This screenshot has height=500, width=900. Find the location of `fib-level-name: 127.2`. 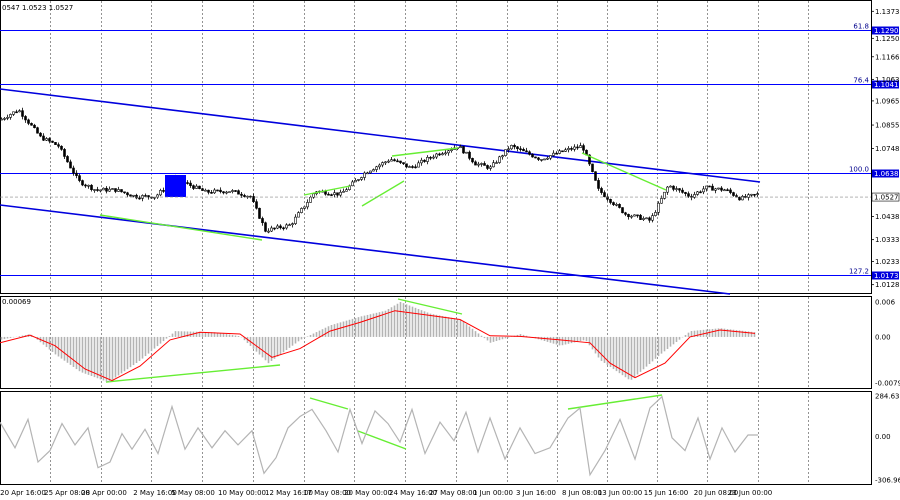

fib-level-name: 127.2 is located at coordinates (859, 272).